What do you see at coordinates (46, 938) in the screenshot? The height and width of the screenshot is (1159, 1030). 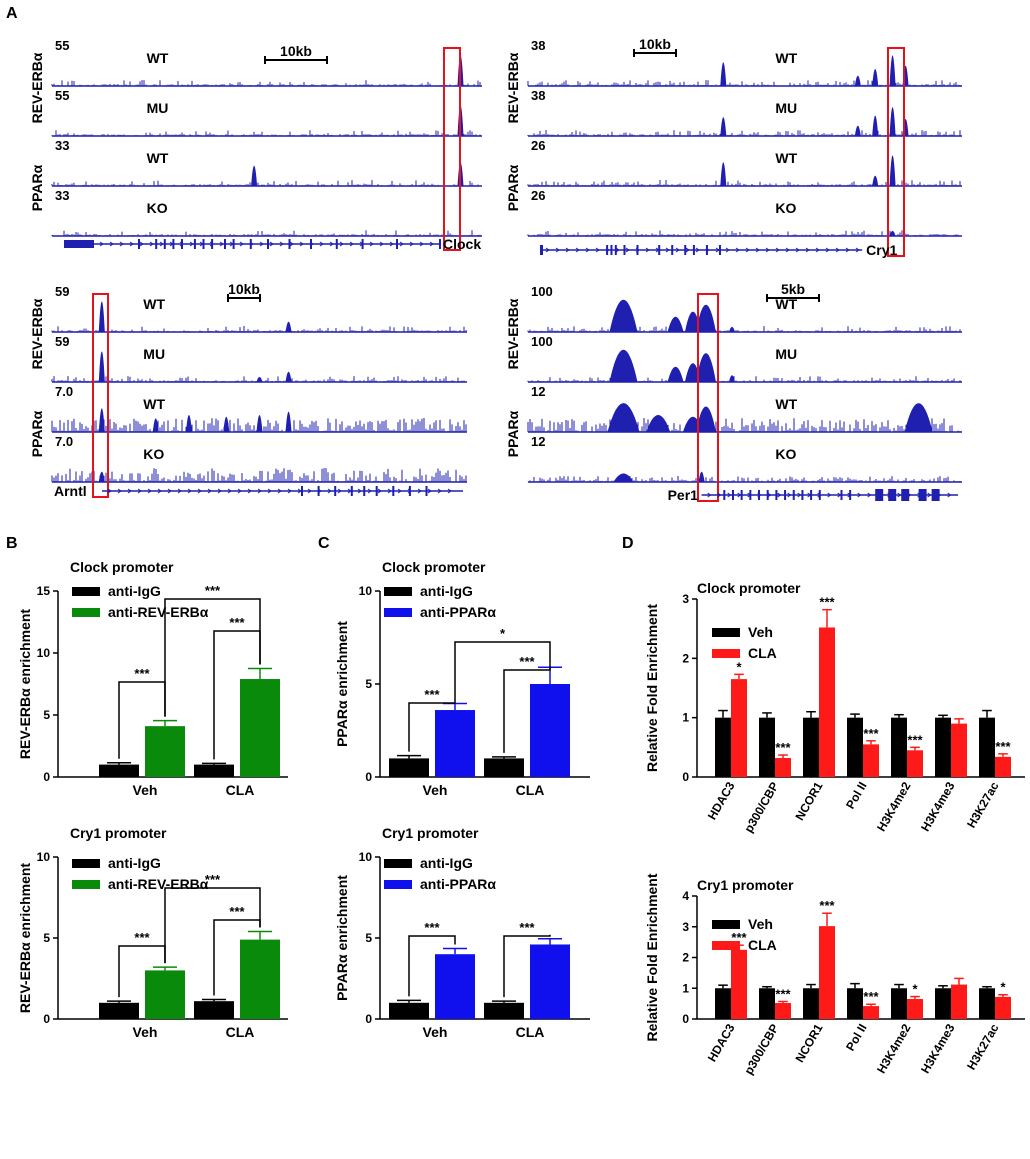 I see `y-tick-label: 5` at bounding box center [46, 938].